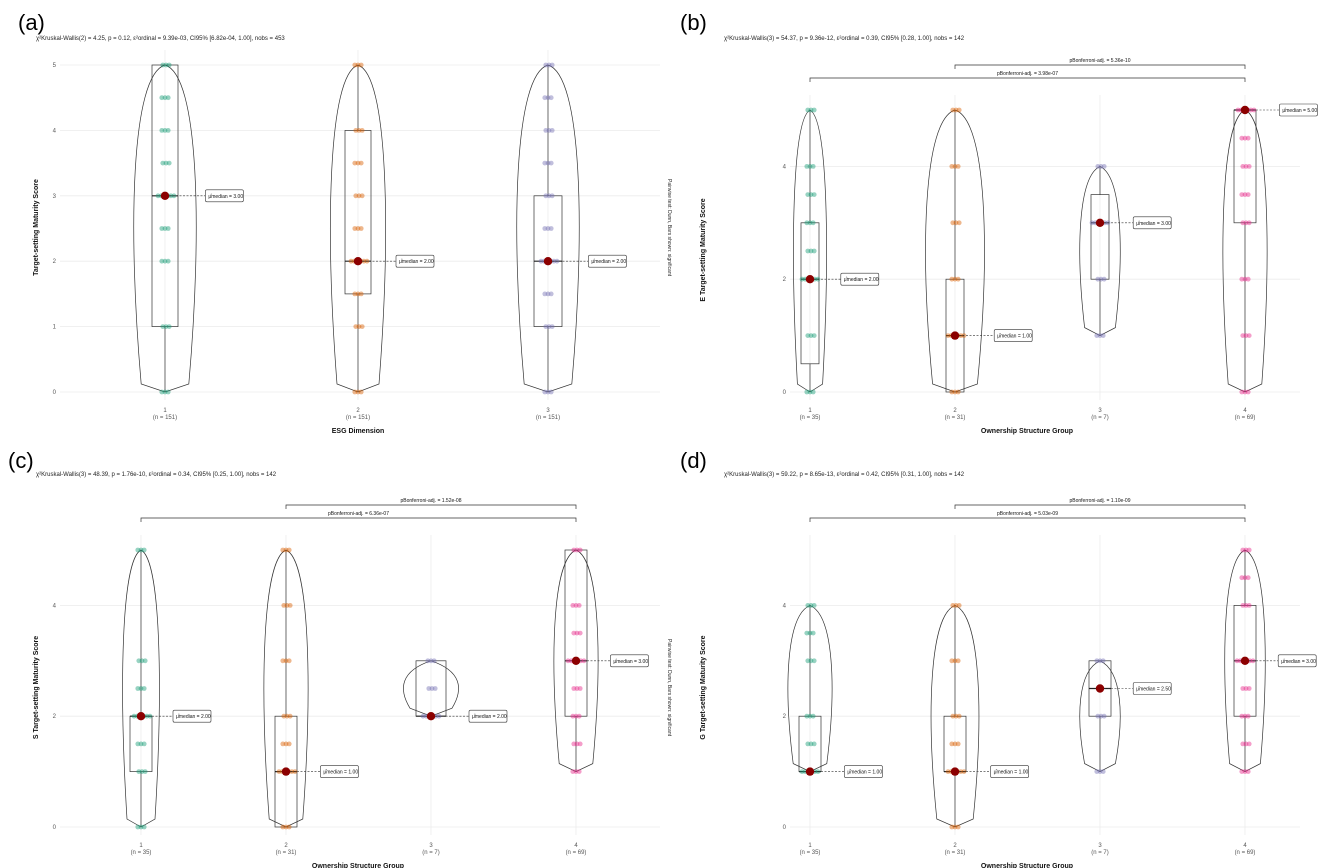  Describe the element at coordinates (358, 514) in the screenshot. I see `pairwise-label: pBonferroni-adj. = 6.36e-07` at that location.